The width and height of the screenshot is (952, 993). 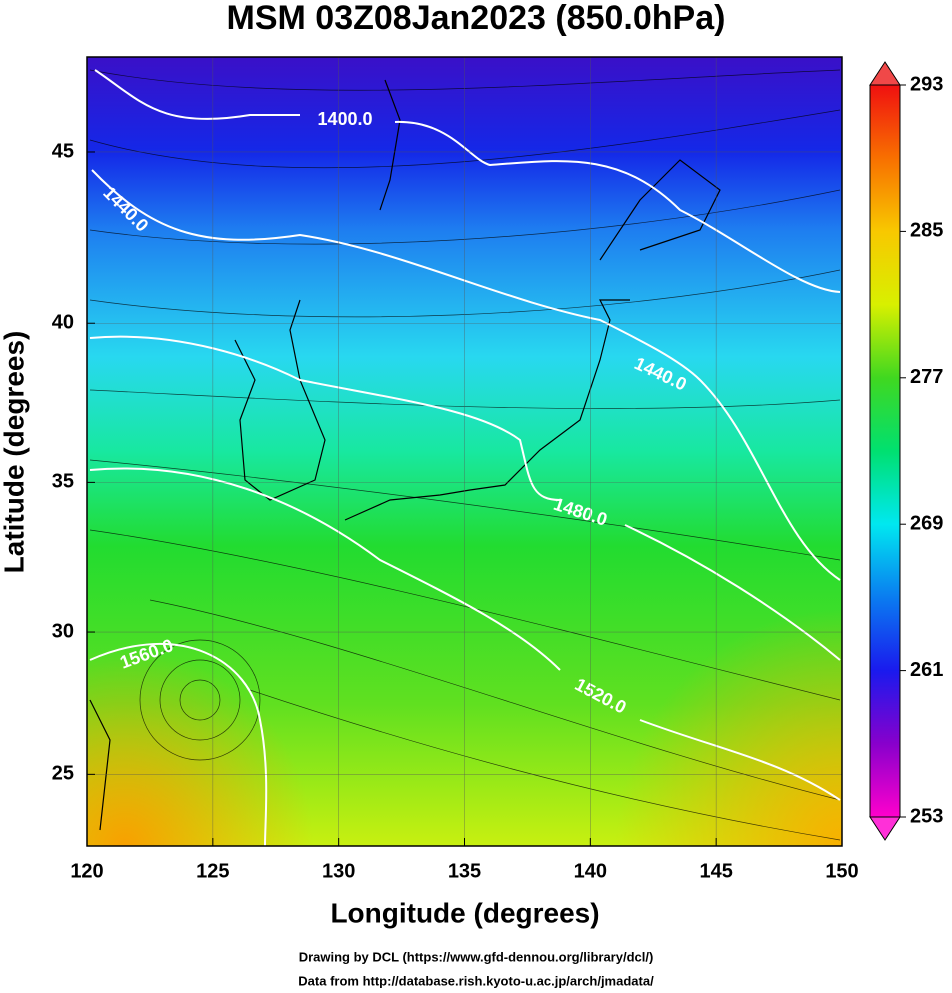 What do you see at coordinates (926, 84) in the screenshot?
I see `colorbar-tick-label: 293` at bounding box center [926, 84].